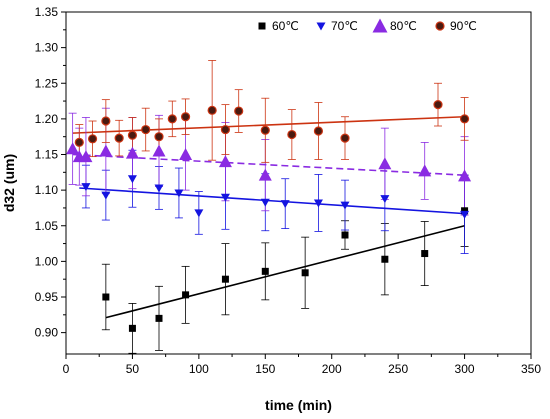  I want to click on legend-item: 70℃, so click(337, 26).